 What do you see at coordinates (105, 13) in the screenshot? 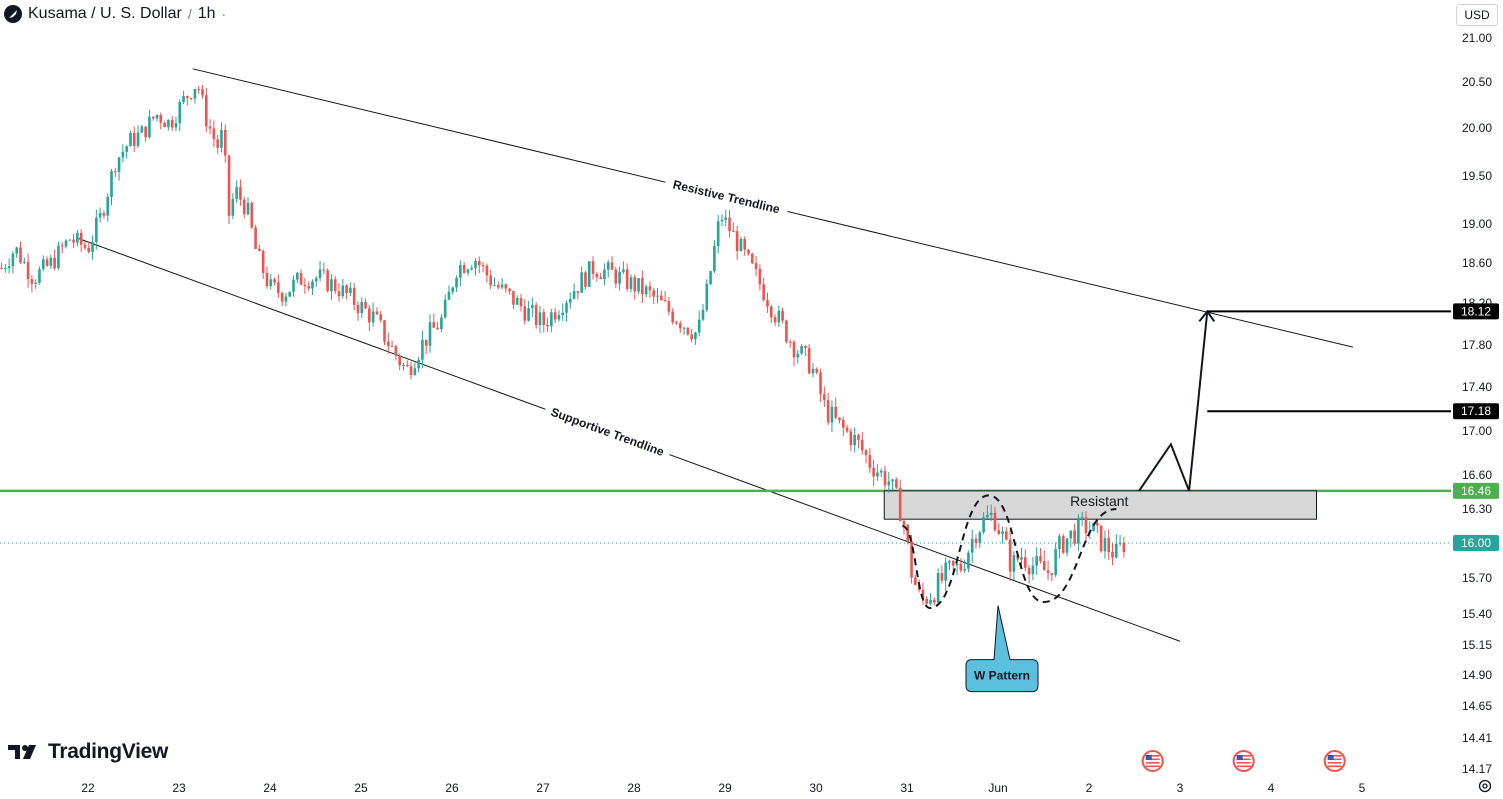
I see `symbol-title: Kusama / U. S. Dollar` at bounding box center [105, 13].